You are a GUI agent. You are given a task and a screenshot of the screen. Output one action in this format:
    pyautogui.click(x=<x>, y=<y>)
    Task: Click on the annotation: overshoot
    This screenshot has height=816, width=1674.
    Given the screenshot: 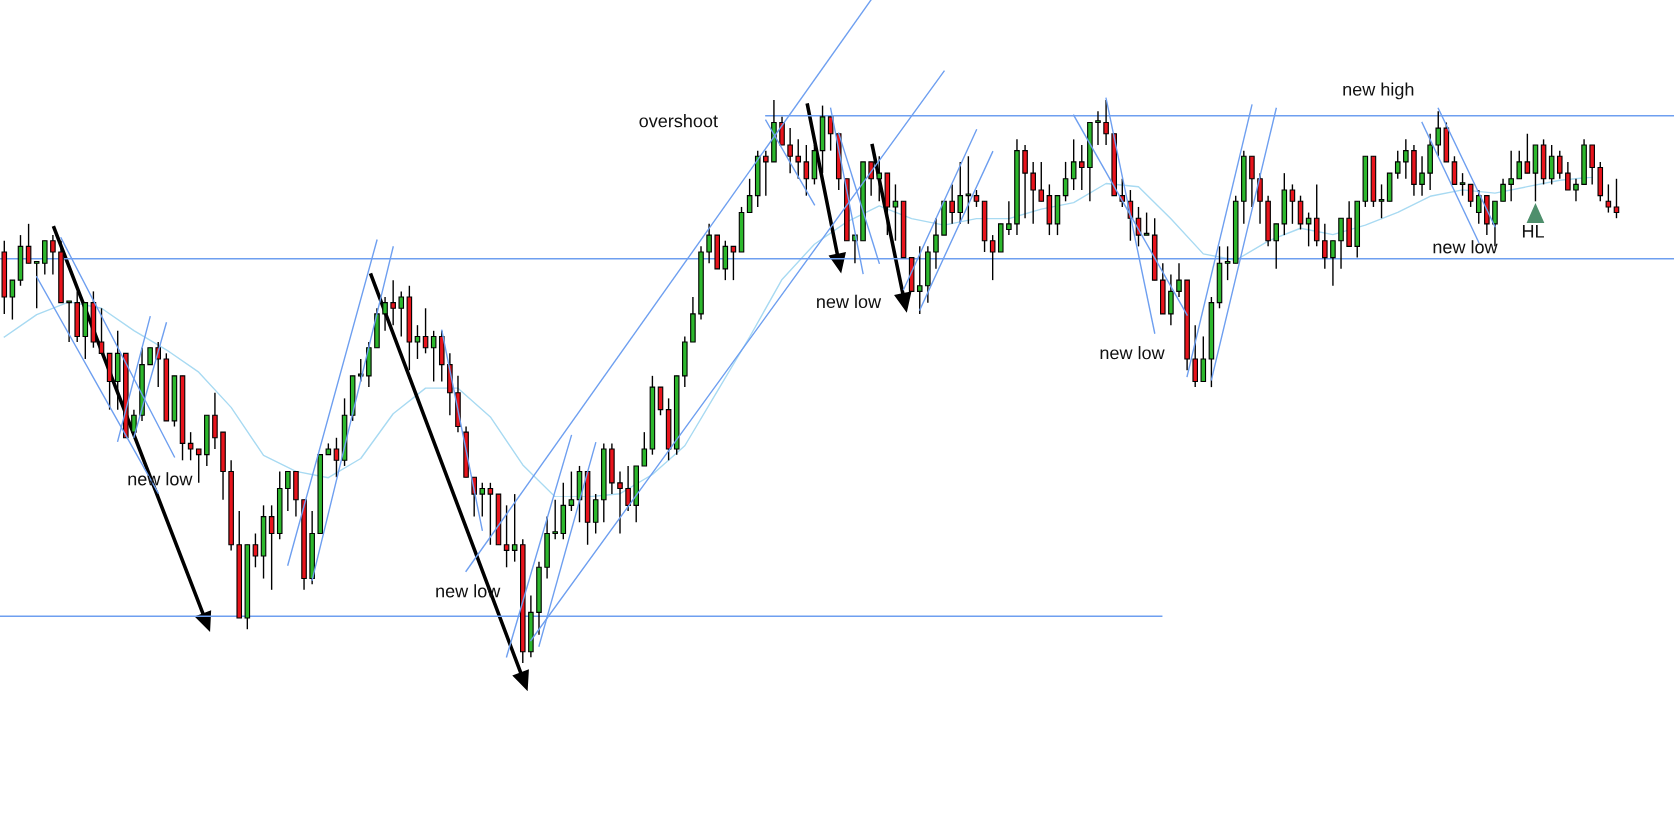 What is the action you would take?
    pyautogui.click(x=678, y=121)
    